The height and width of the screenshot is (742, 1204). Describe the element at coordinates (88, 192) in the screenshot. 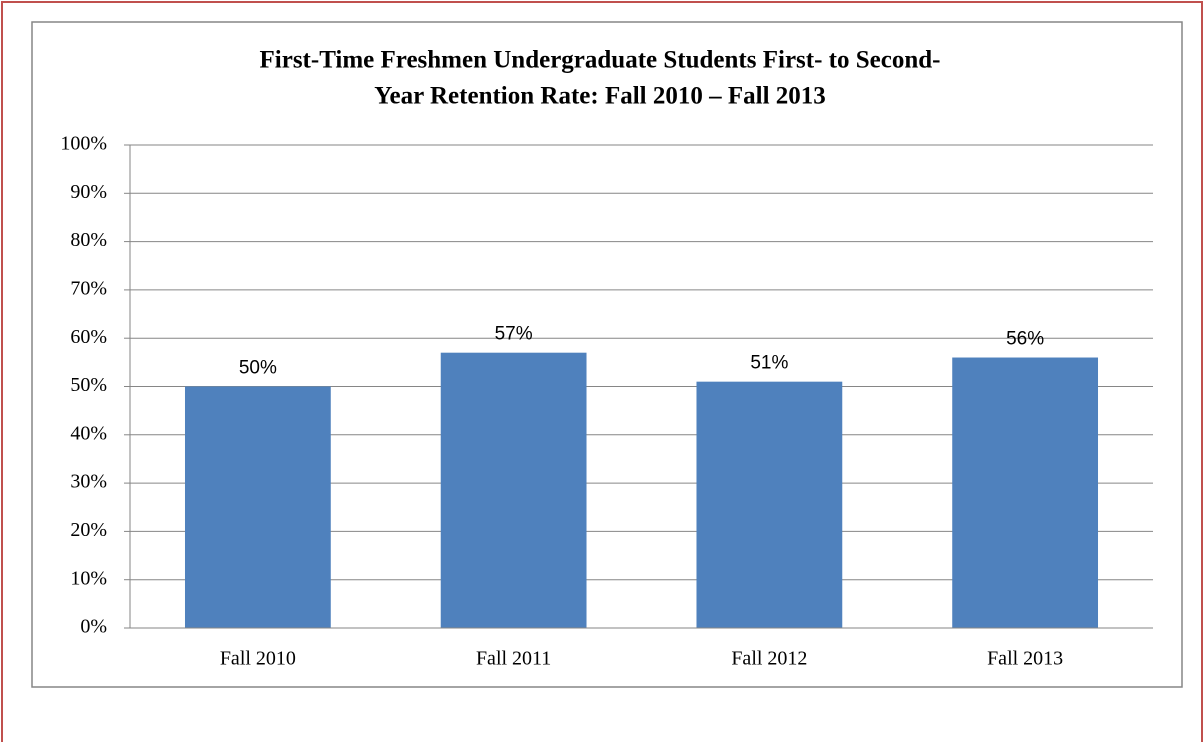

I see `y-tick-label: 90%` at that location.